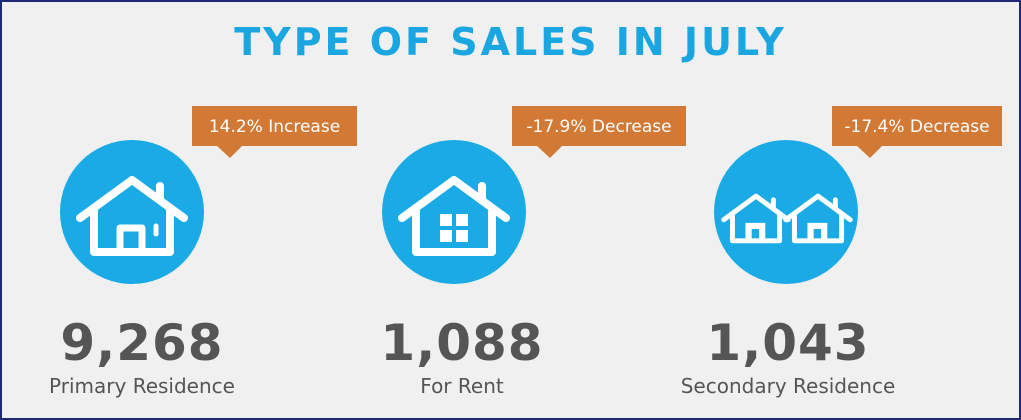  Describe the element at coordinates (788, 343) in the screenshot. I see `sales-value: 1,043` at that location.